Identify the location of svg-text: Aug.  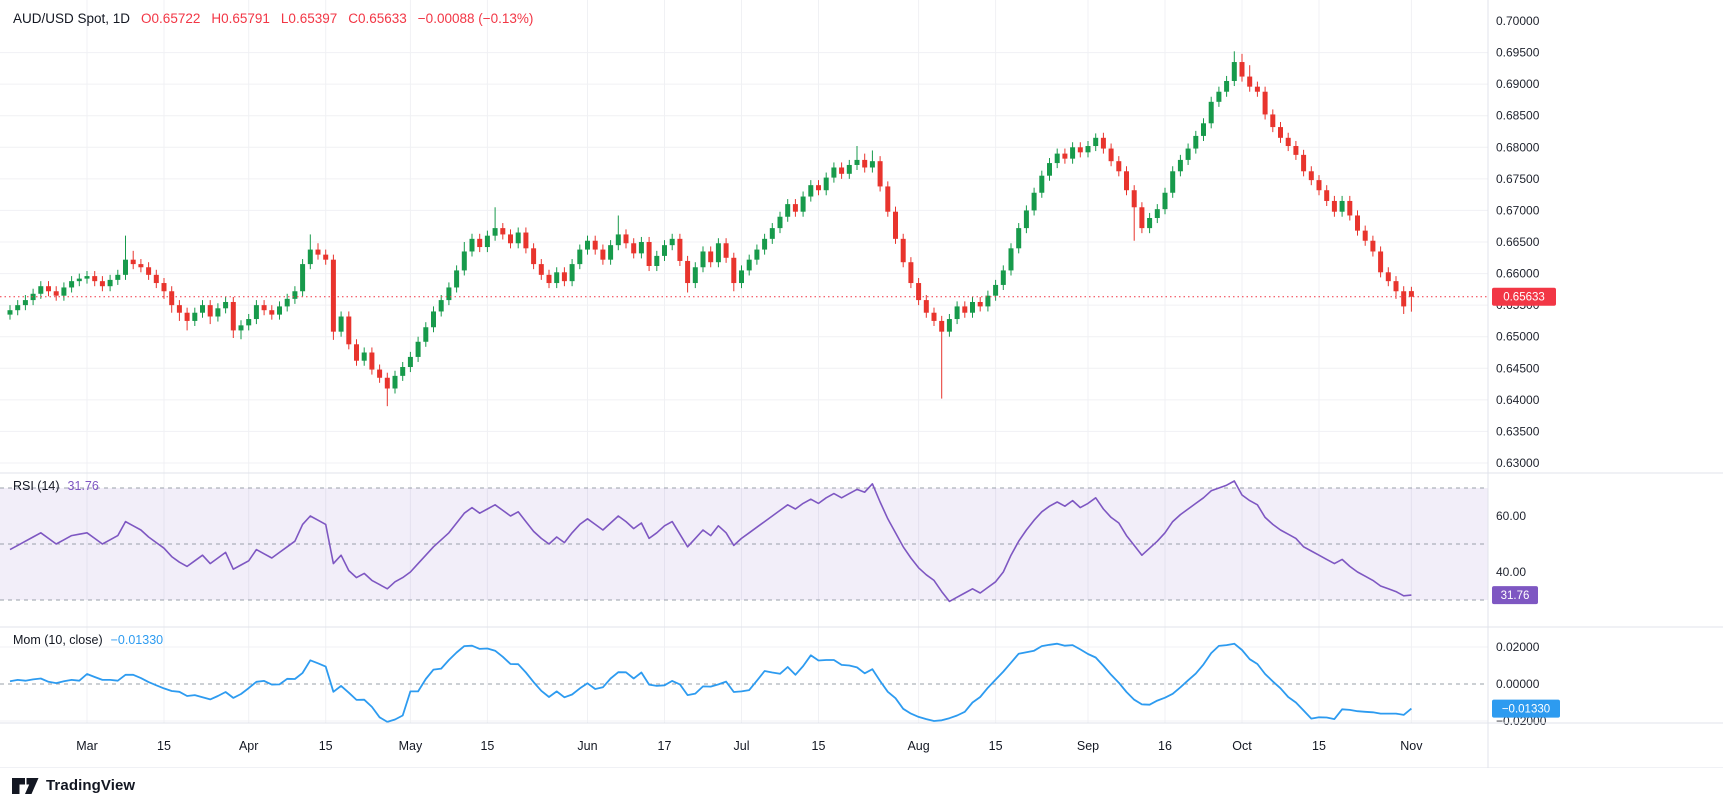
(918, 746).